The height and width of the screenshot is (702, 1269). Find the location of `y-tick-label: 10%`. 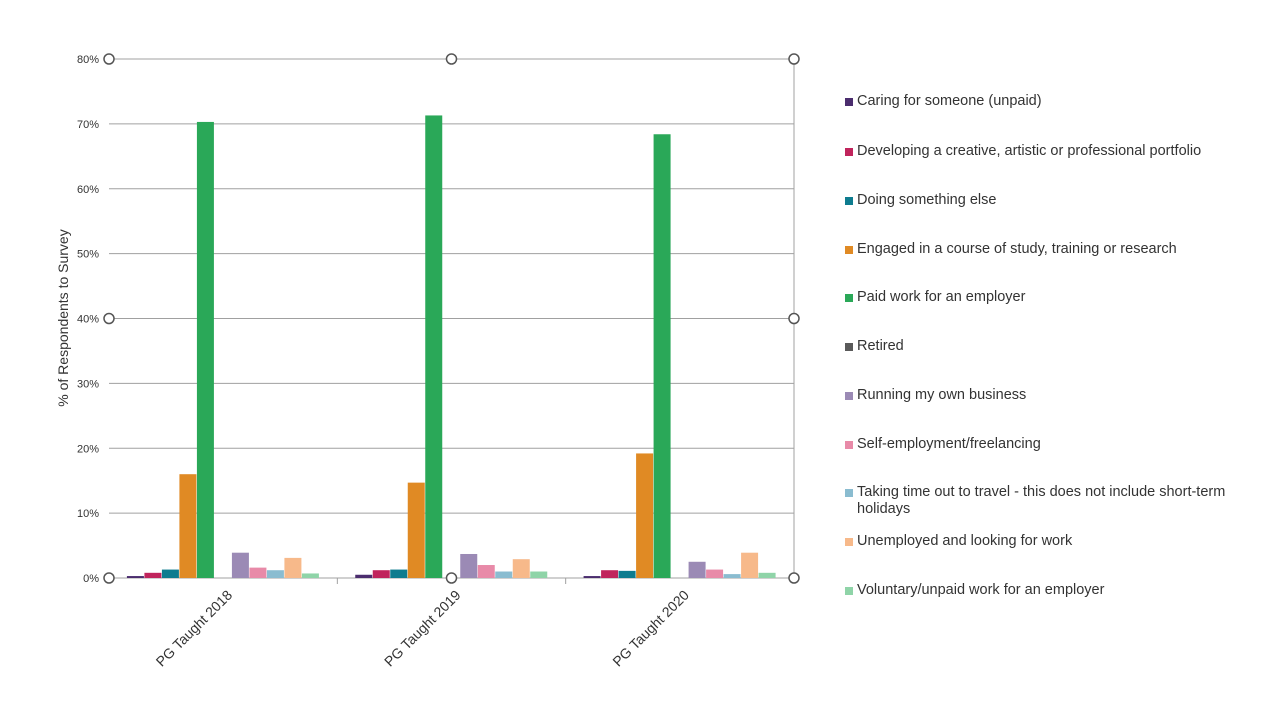

y-tick-label: 10% is located at coordinates (88, 514).